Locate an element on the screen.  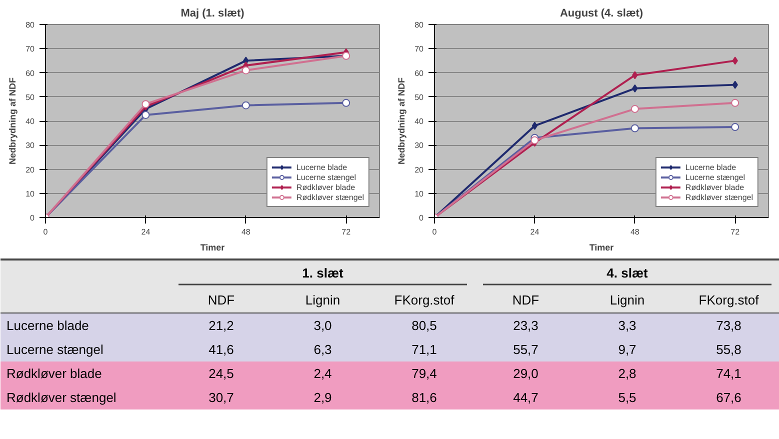
text: 24,5 is located at coordinates (221, 373).